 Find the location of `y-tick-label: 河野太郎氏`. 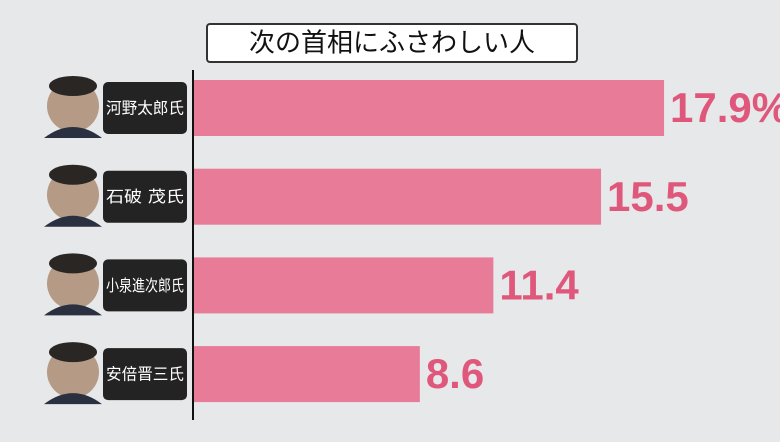

y-tick-label: 河野太郎氏 is located at coordinates (145, 108).